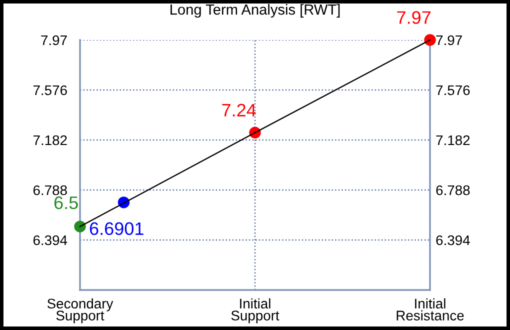  Describe the element at coordinates (50, 140) in the screenshot. I see `y-tick-label: 7.182` at that location.